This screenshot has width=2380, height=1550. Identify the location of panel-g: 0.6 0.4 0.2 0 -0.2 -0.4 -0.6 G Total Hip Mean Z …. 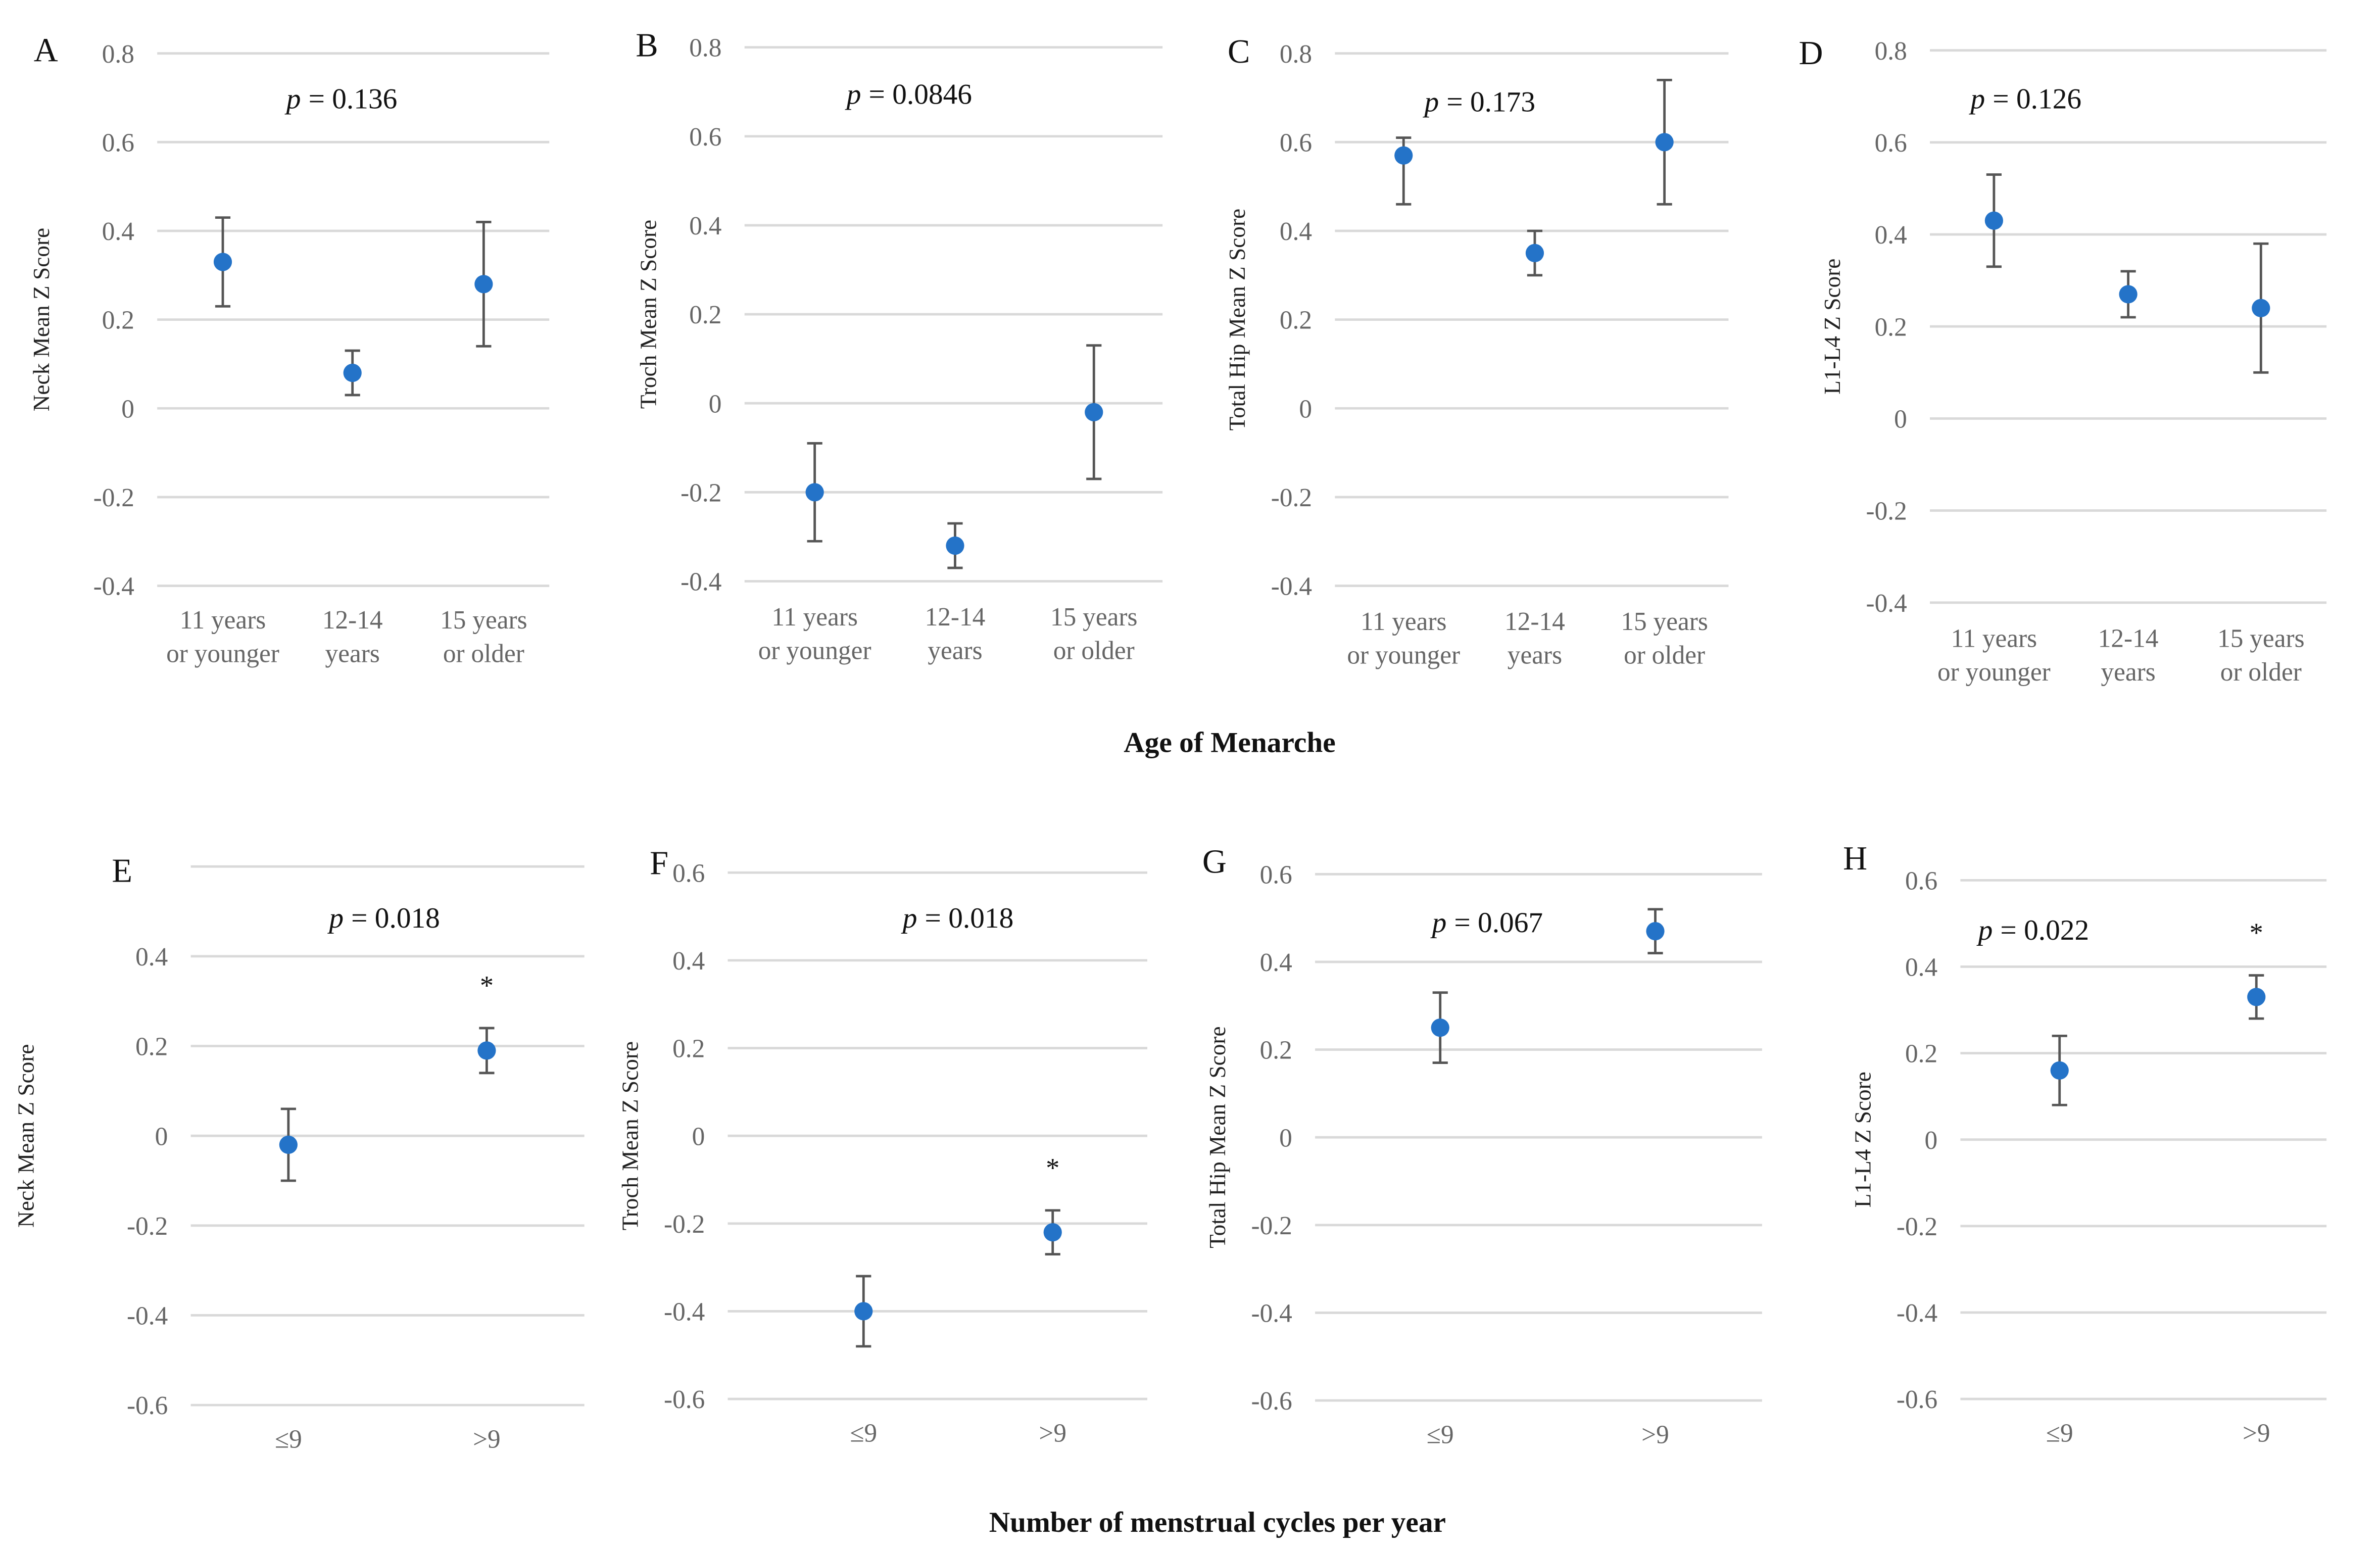
(1482, 1146).